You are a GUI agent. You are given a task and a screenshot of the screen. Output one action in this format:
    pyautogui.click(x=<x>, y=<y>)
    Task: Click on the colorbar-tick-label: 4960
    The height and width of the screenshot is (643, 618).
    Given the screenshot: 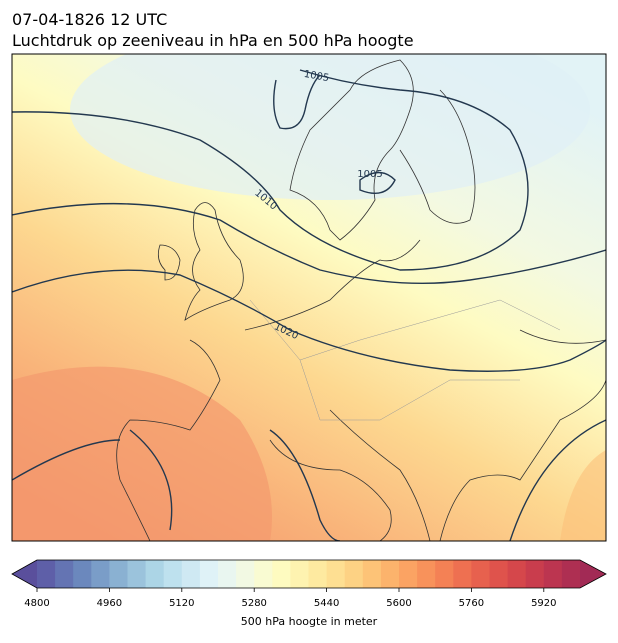 What is the action you would take?
    pyautogui.click(x=109, y=603)
    